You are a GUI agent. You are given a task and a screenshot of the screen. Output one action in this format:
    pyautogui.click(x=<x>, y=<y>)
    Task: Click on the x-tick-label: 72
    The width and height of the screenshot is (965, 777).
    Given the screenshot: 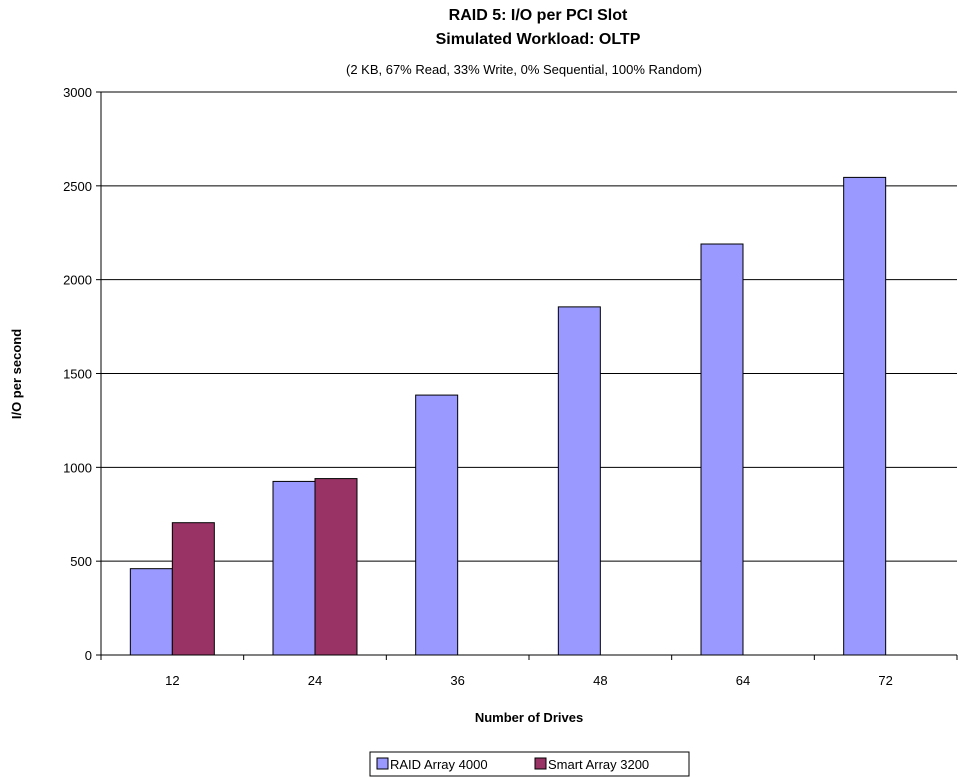 What is the action you would take?
    pyautogui.click(x=885, y=680)
    